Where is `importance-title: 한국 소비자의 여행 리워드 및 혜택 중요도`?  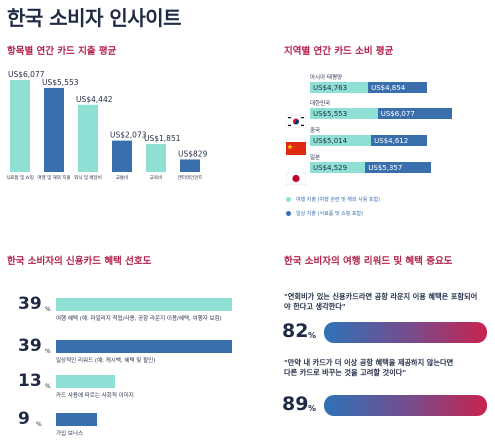 importance-title: 한국 소비자의 여행 리워드 및 혜택 중요도 is located at coordinates (368, 261).